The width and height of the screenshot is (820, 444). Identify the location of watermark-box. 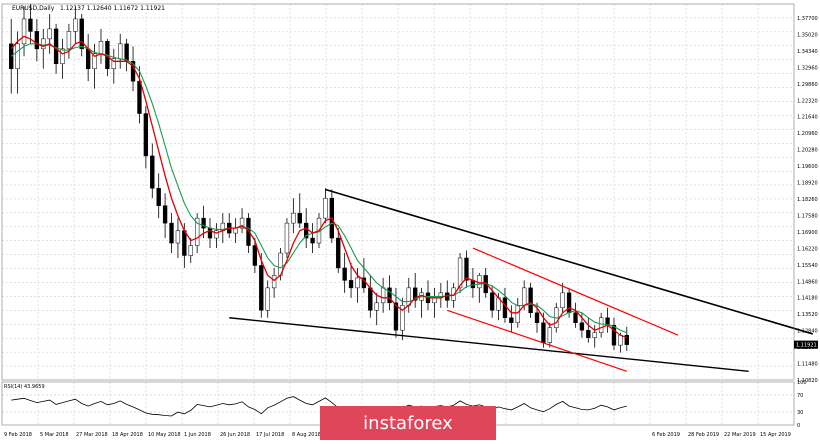
(408, 423).